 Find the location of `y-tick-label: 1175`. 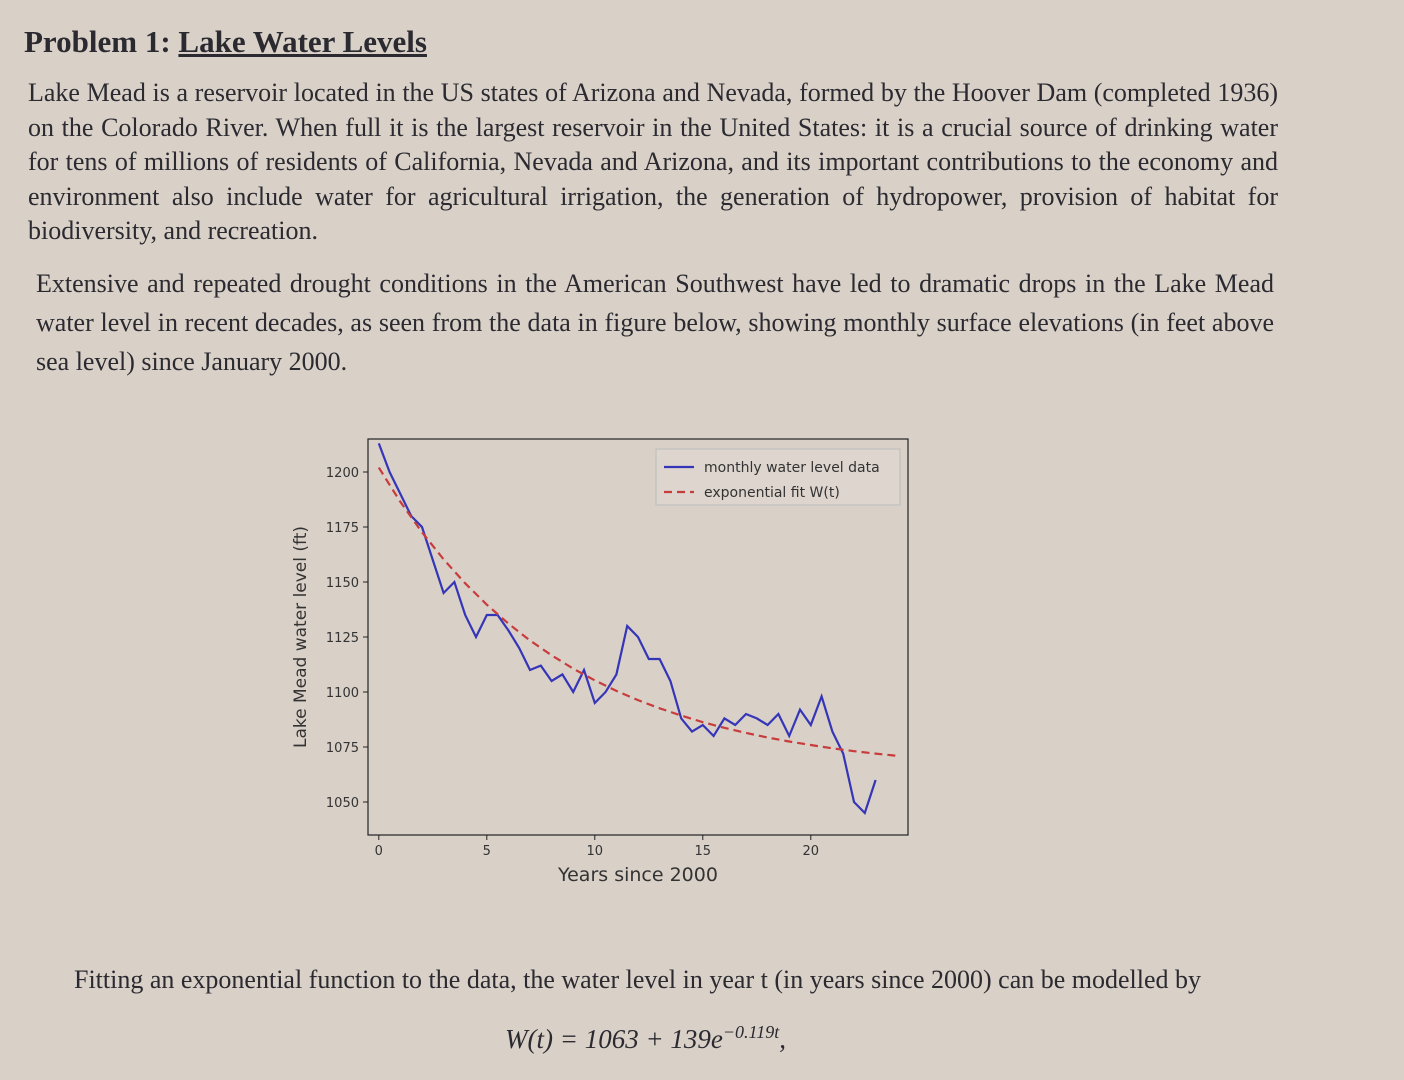

y-tick-label: 1175 is located at coordinates (342, 528).